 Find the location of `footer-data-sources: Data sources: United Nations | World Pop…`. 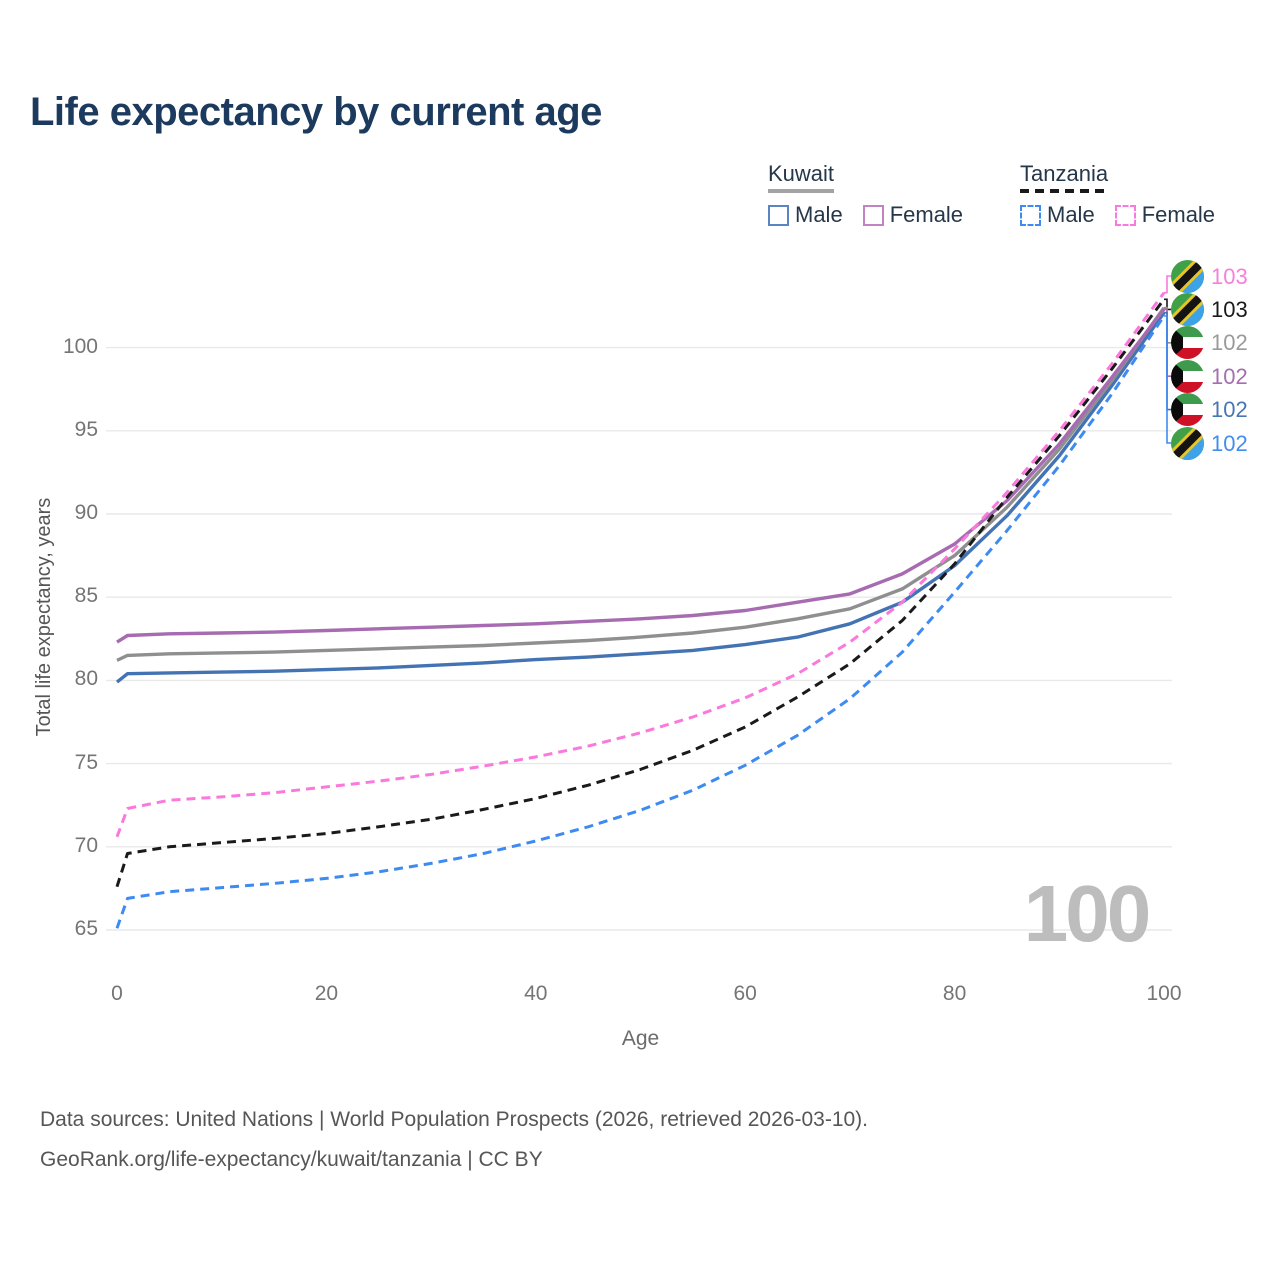

footer-data-sources: Data sources: United Nations | World Pop… is located at coordinates (454, 1119).